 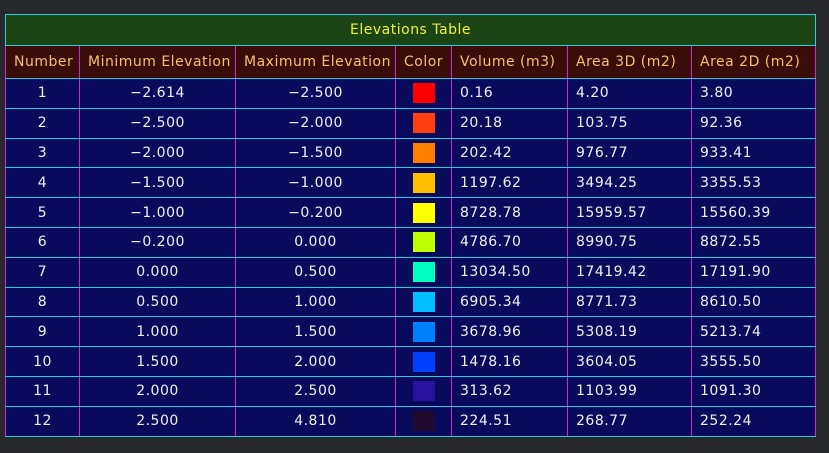 I want to click on cell-volume: 224.51, so click(x=509, y=421).